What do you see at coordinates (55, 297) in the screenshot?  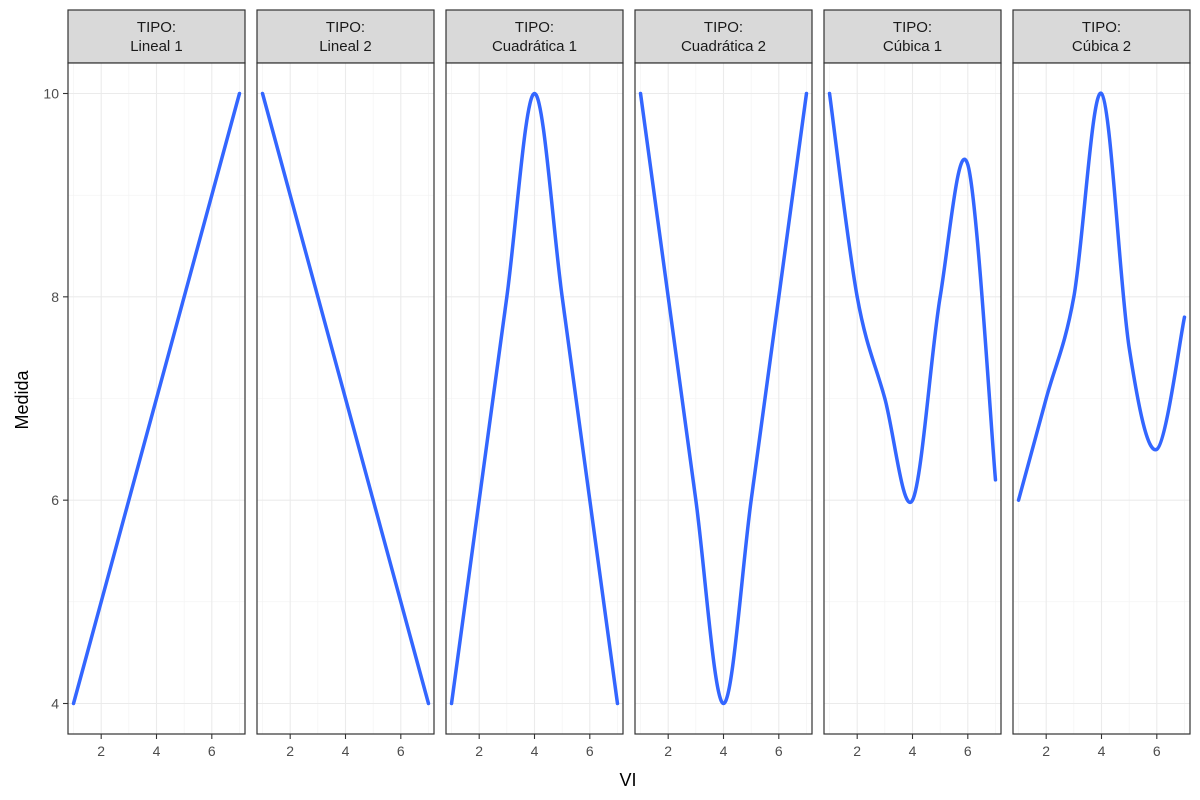 I see `y-tick-label: 8` at bounding box center [55, 297].